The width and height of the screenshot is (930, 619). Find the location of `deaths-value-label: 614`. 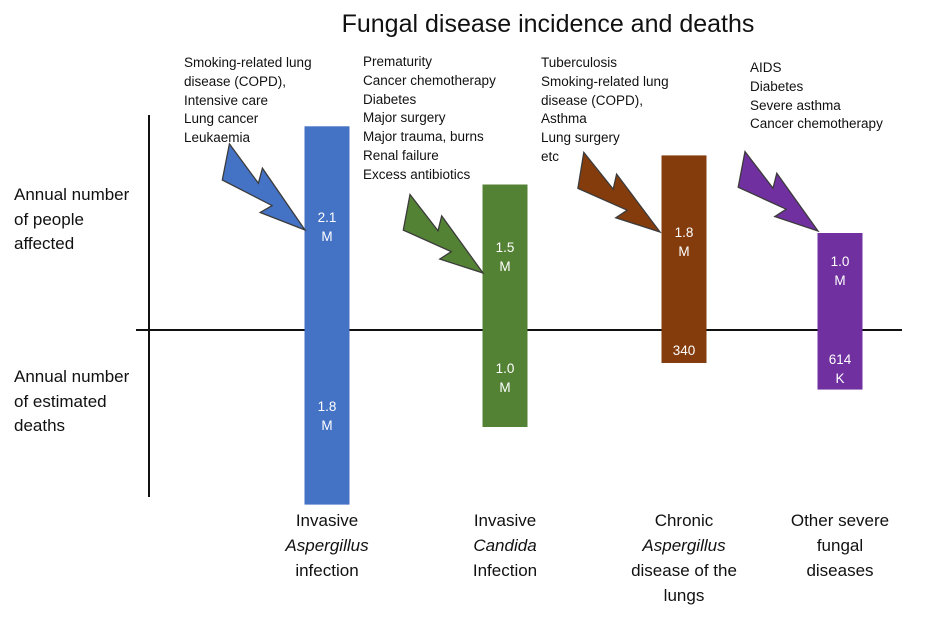

deaths-value-label: 614 is located at coordinates (840, 359).